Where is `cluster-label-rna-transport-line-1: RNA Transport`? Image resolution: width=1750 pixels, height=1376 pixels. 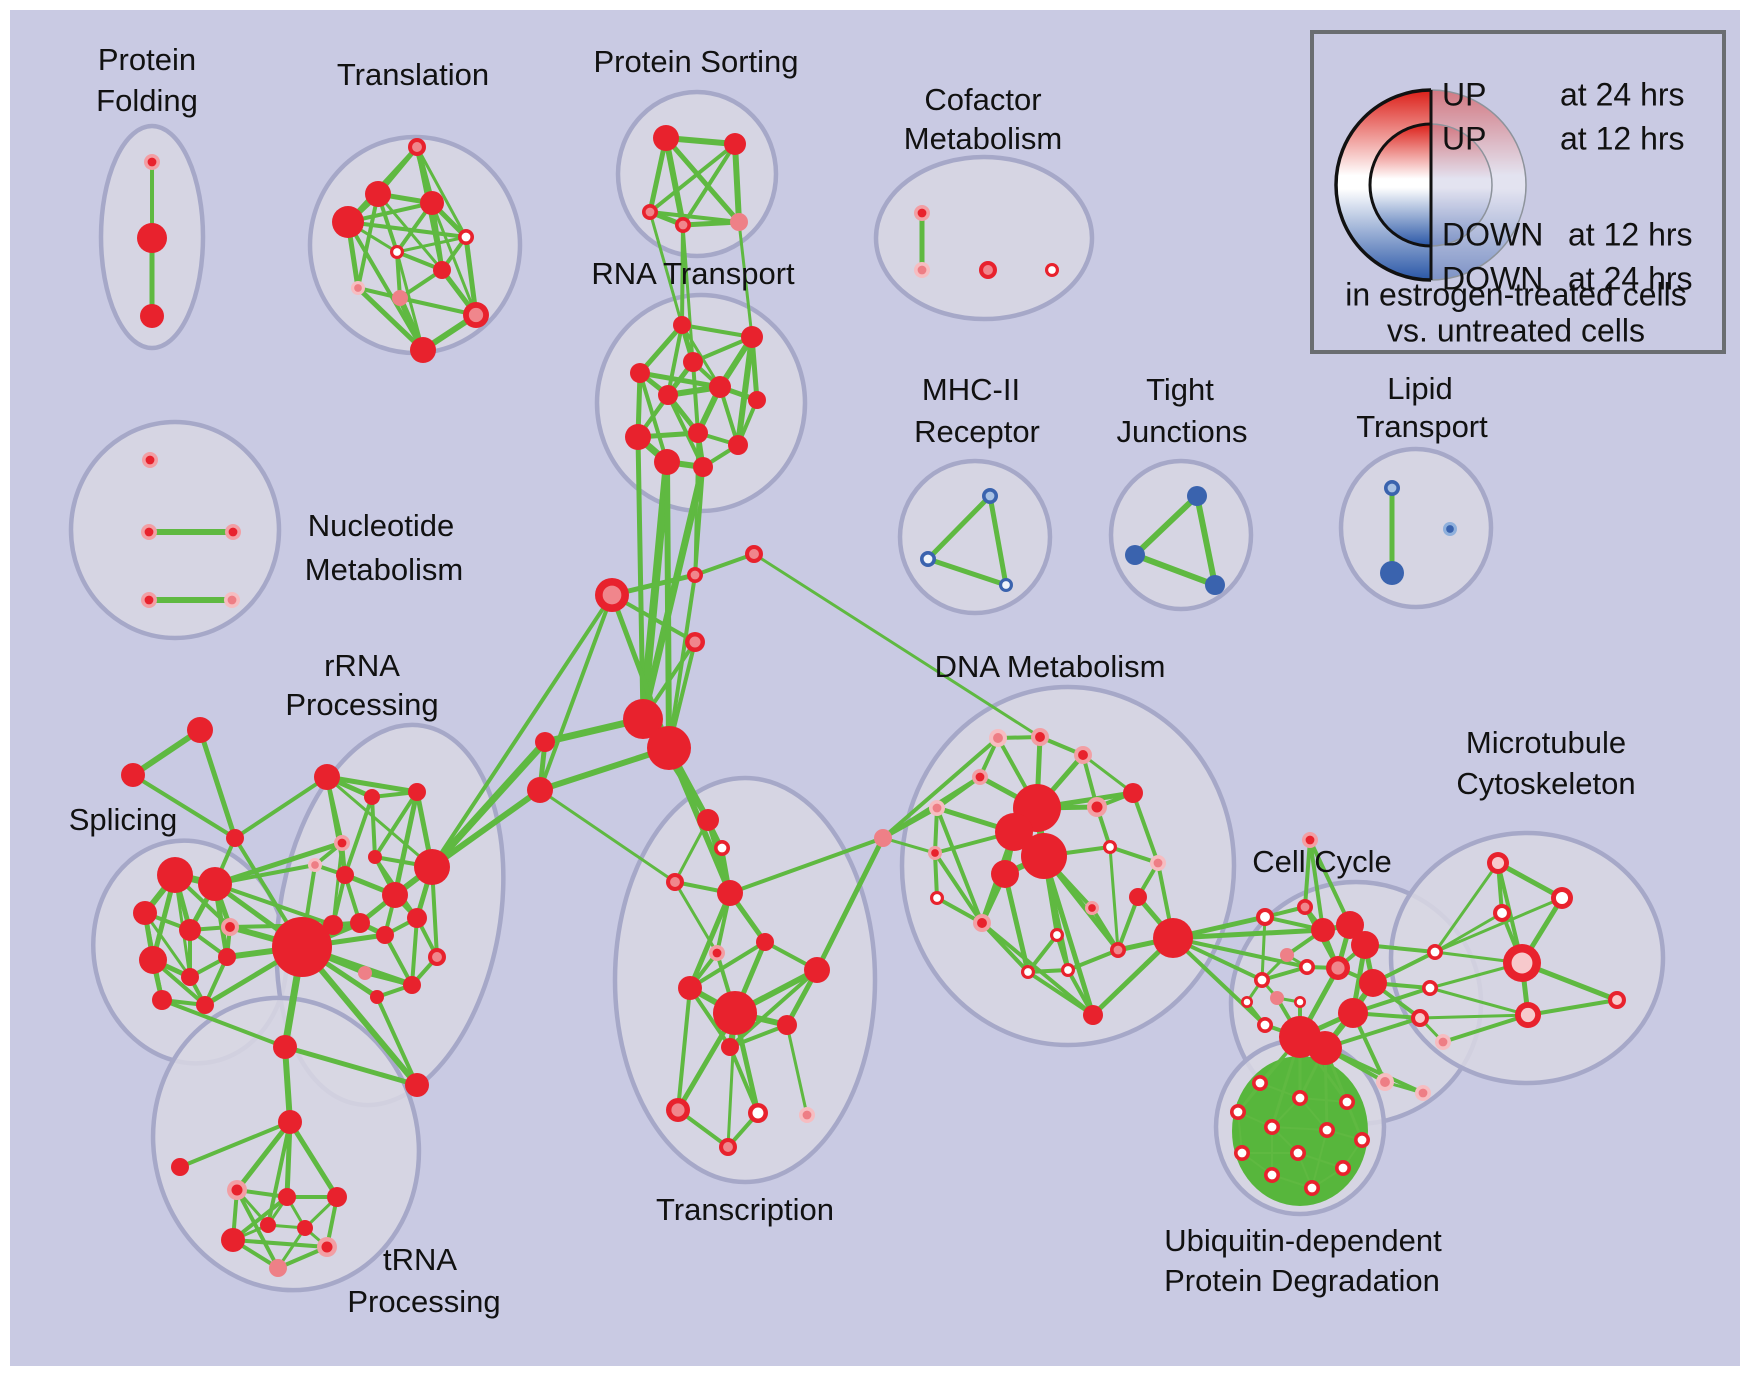
cluster-label-rna-transport-line-1: RNA Transport is located at coordinates (693, 273).